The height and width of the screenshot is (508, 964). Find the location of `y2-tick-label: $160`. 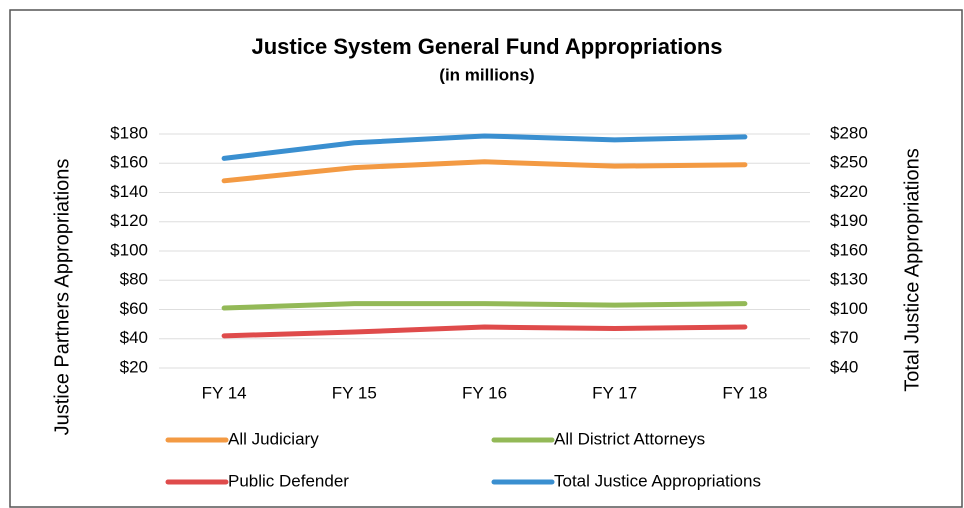

y2-tick-label: $160 is located at coordinates (849, 249).